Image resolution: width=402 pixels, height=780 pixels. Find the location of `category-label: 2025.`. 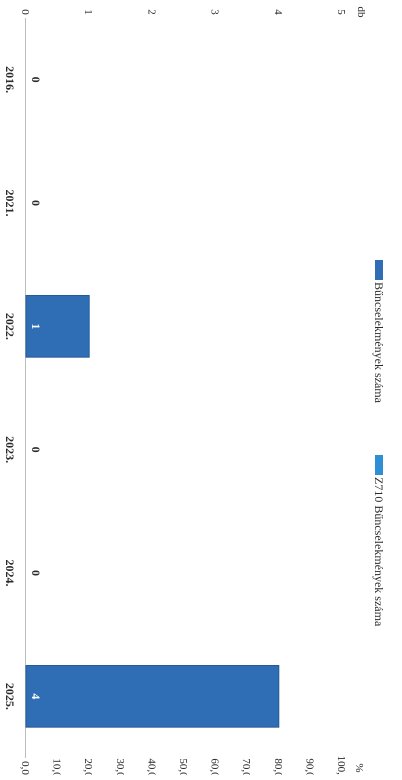

category-label: 2025. is located at coordinates (10, 696).